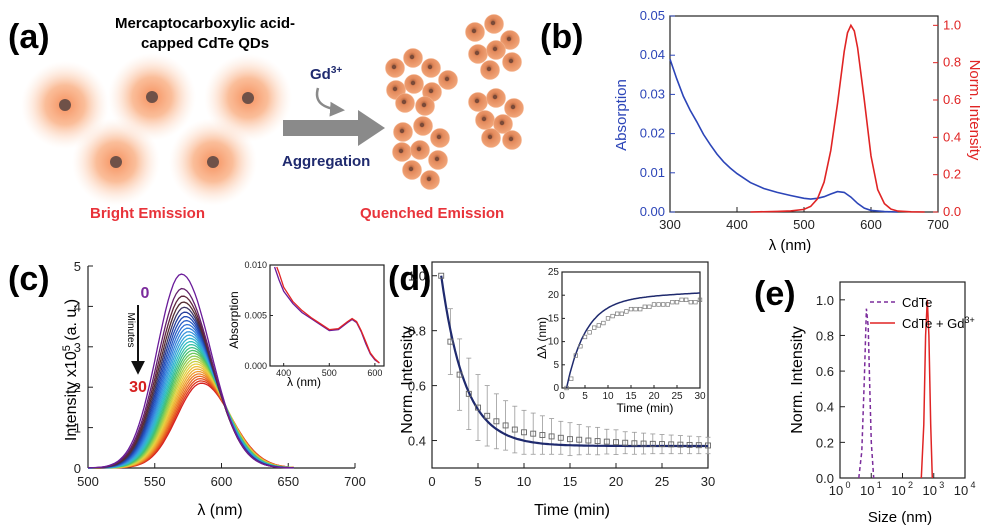 The height and width of the screenshot is (527, 994). What do you see at coordinates (952, 174) in the screenshot?
I see `b-y-tick-label-right: 0.2` at bounding box center [952, 174].